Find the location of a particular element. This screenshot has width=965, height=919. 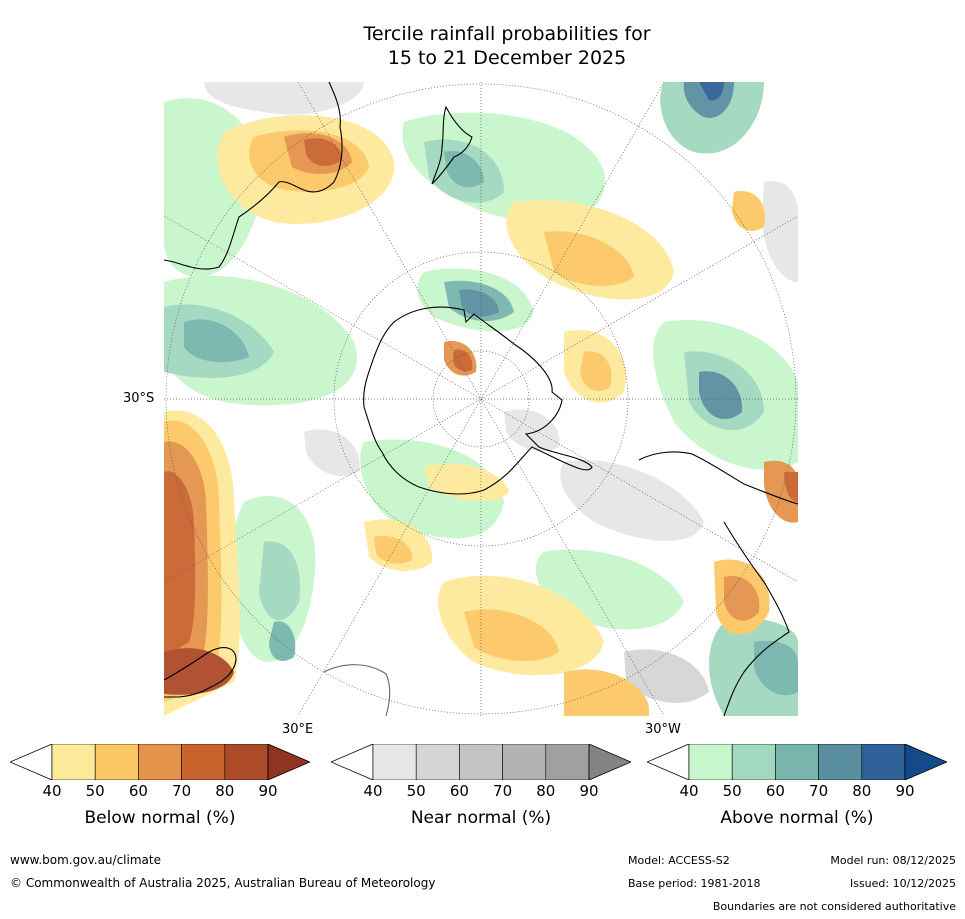

footer-issued: Issued: 10/12/2025 is located at coordinates (902, 883).